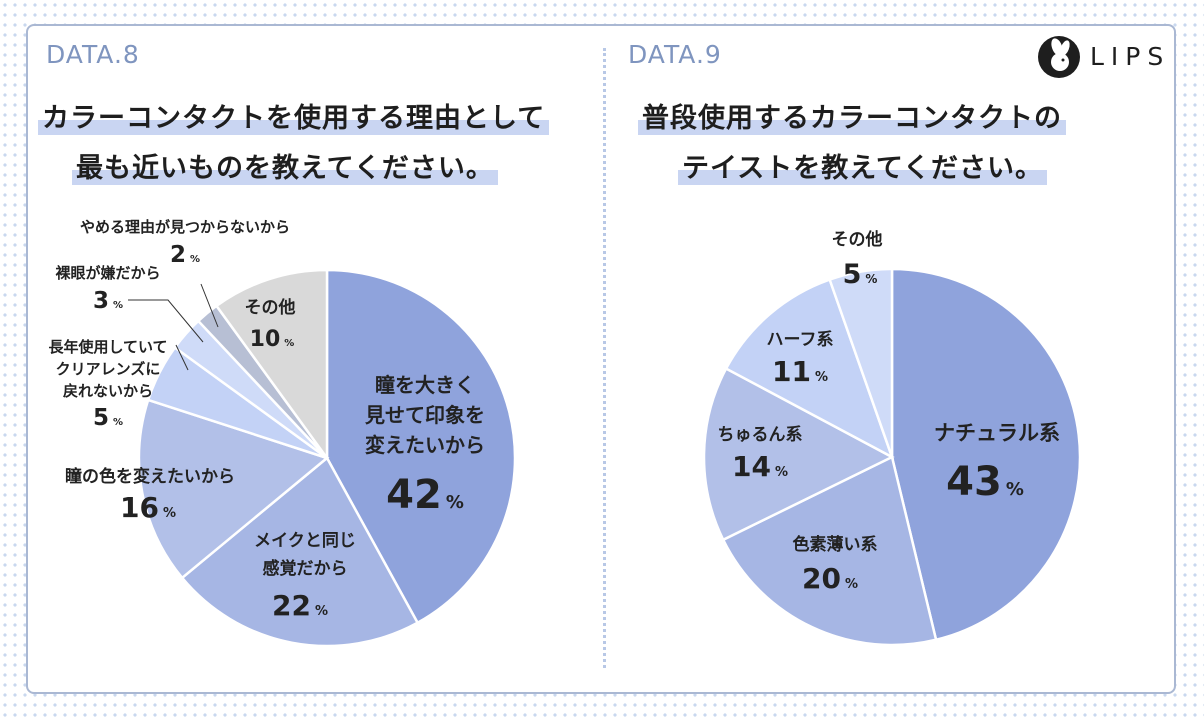  I want to click on data8-slice-label-2-0: 瞳の色を変えたいから, so click(150, 476).